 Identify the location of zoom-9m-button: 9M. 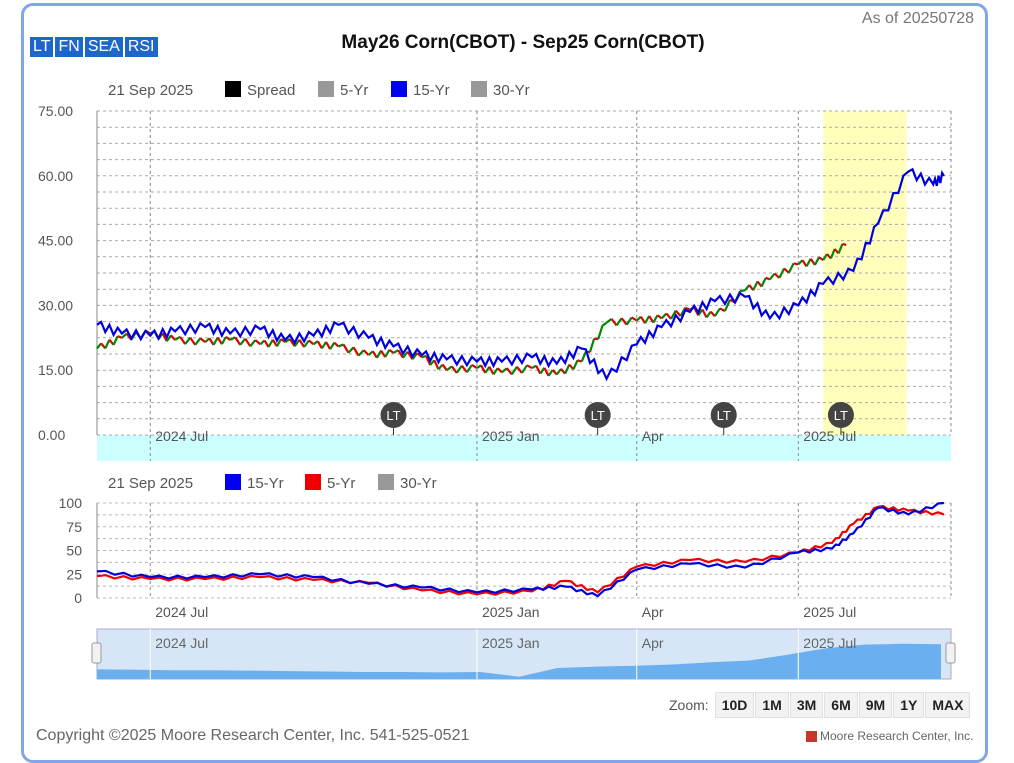
(875, 705).